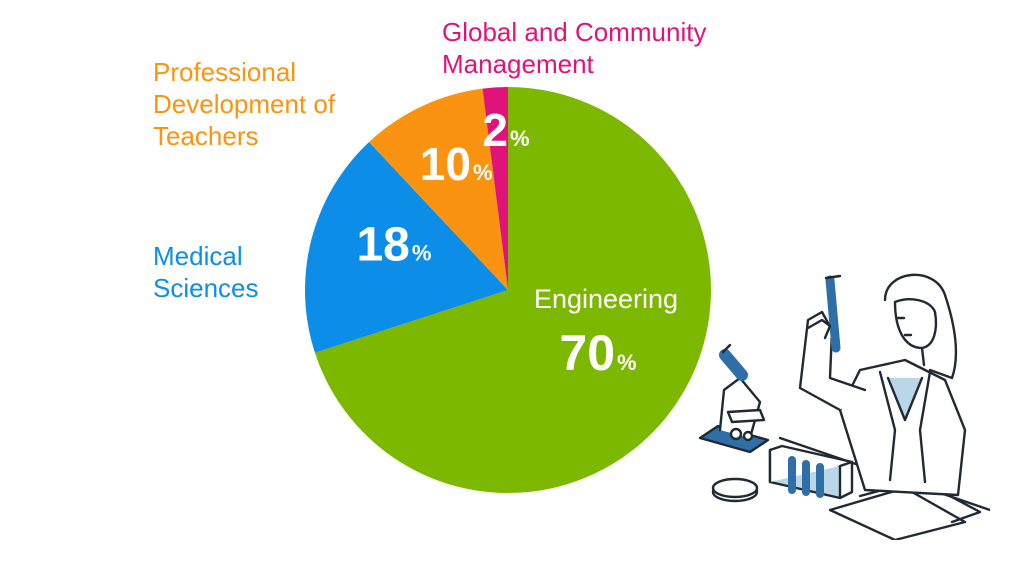  What do you see at coordinates (606, 299) in the screenshot?
I see `engineering-inner-label: Engineering` at bounding box center [606, 299].